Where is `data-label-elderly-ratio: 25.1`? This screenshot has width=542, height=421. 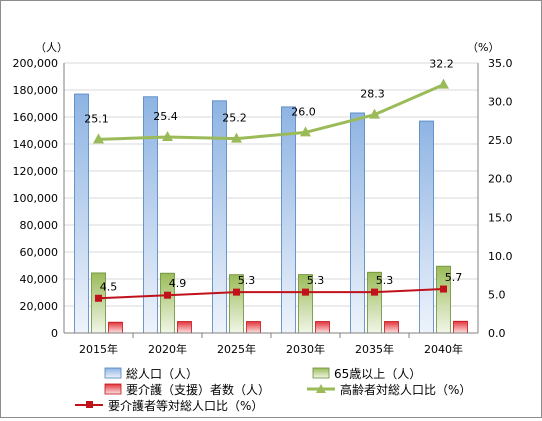 data-label-elderly-ratio: 25.1 is located at coordinates (96, 118).